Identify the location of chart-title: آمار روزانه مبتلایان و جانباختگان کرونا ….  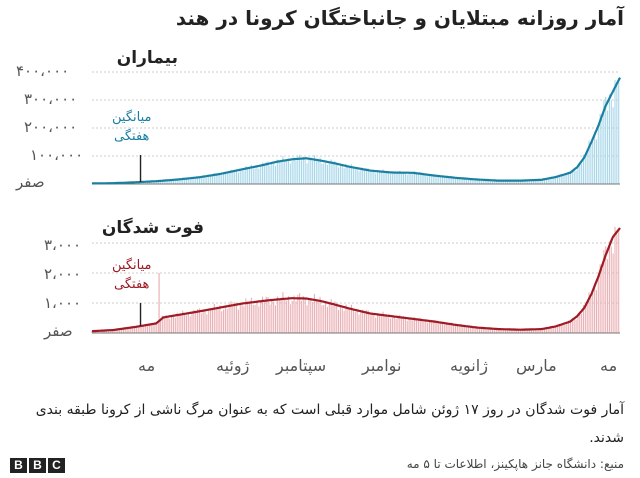
(399, 18).